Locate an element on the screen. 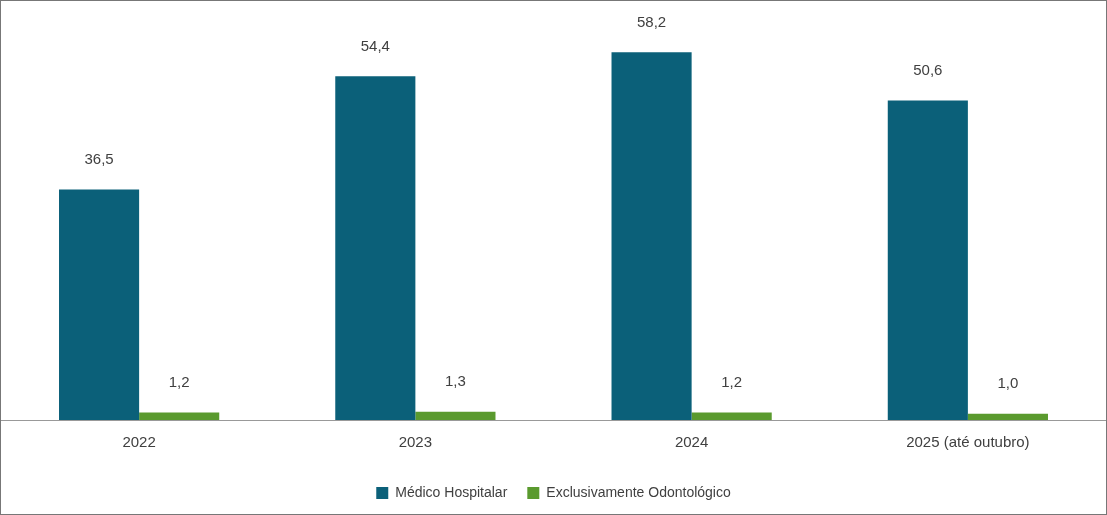 The image size is (1107, 515). legend-label: Médico Hospitalar is located at coordinates (451, 491).